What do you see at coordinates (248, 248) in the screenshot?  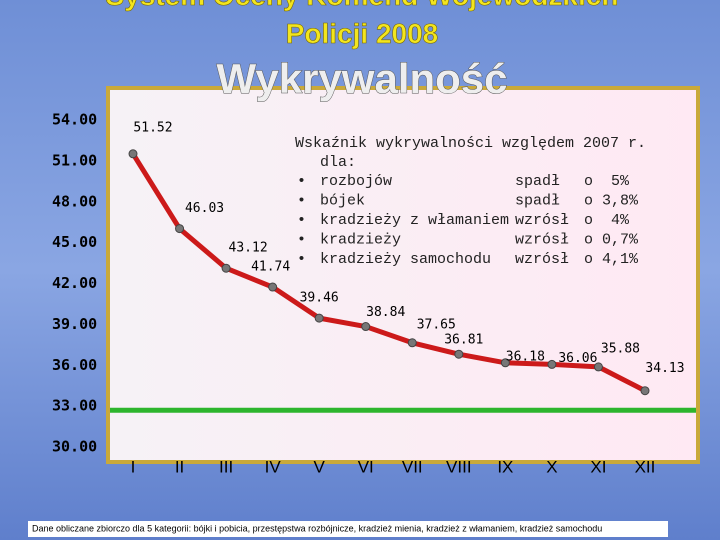 I see `data-label: 43.12` at bounding box center [248, 248].